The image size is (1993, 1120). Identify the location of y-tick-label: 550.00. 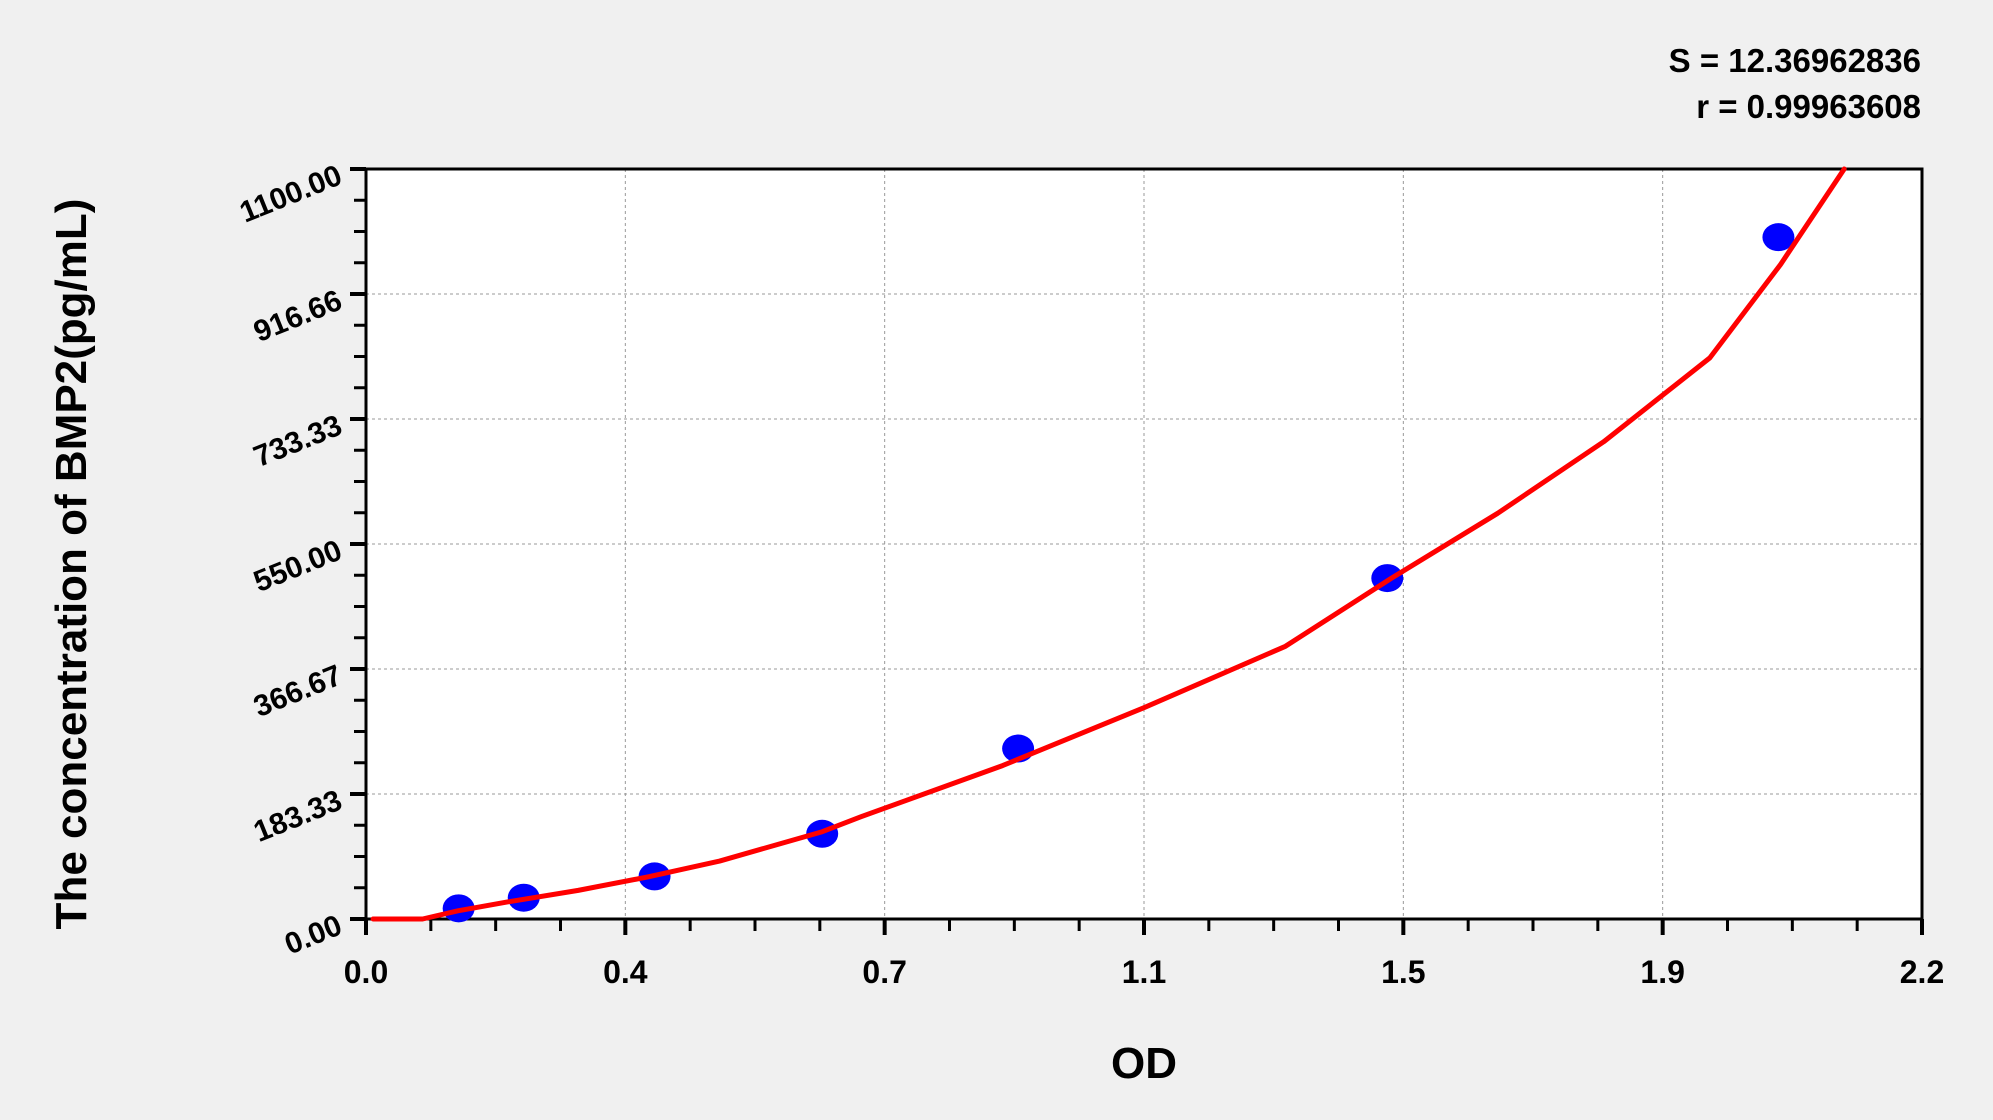
(297, 566).